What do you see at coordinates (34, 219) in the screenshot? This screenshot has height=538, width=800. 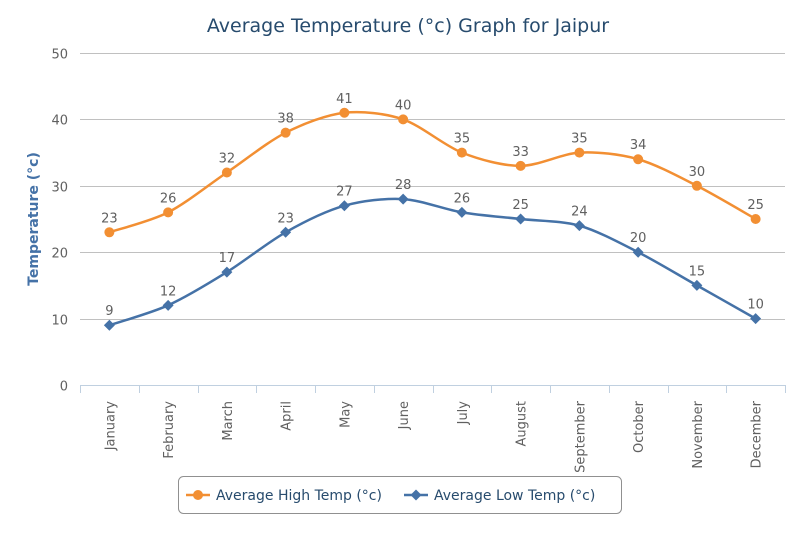 I see `y-axis-label: Temperature (°c)` at bounding box center [34, 219].